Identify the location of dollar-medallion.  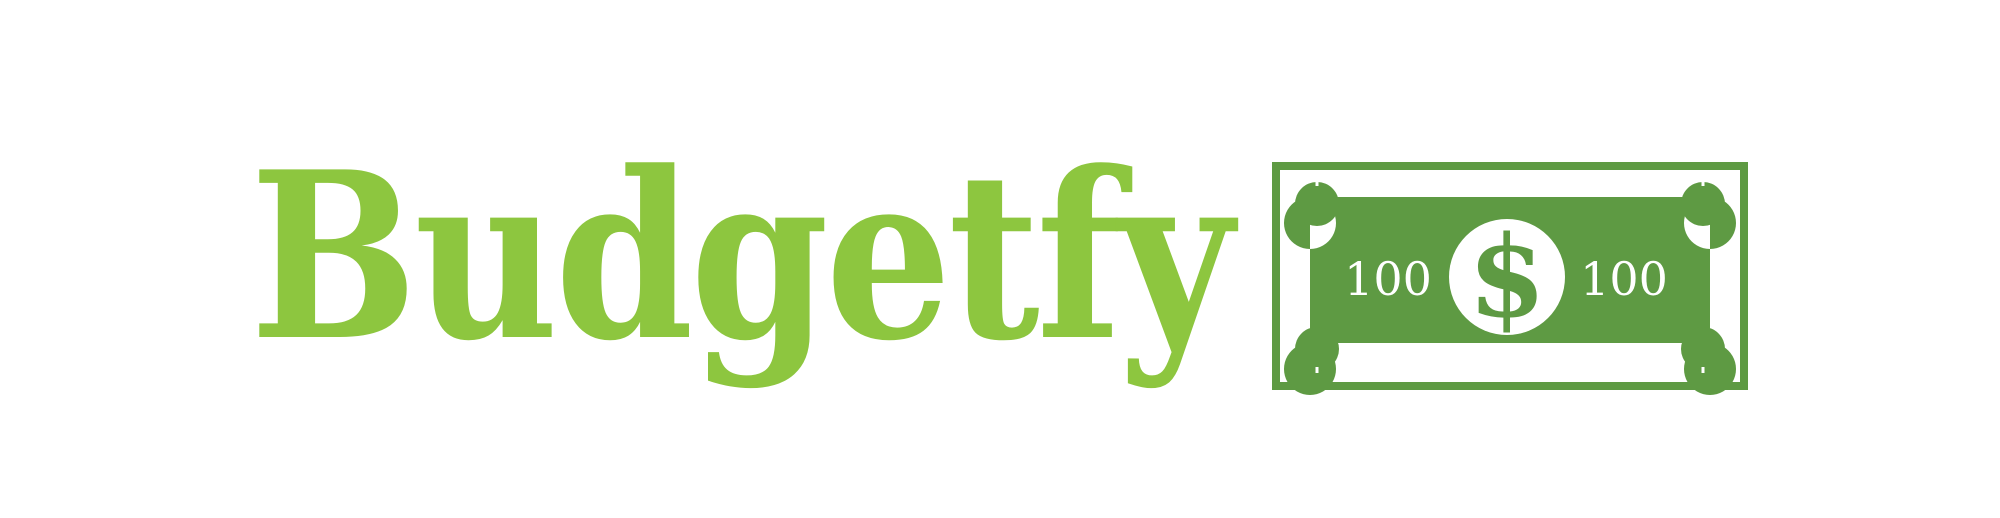
(1507, 277).